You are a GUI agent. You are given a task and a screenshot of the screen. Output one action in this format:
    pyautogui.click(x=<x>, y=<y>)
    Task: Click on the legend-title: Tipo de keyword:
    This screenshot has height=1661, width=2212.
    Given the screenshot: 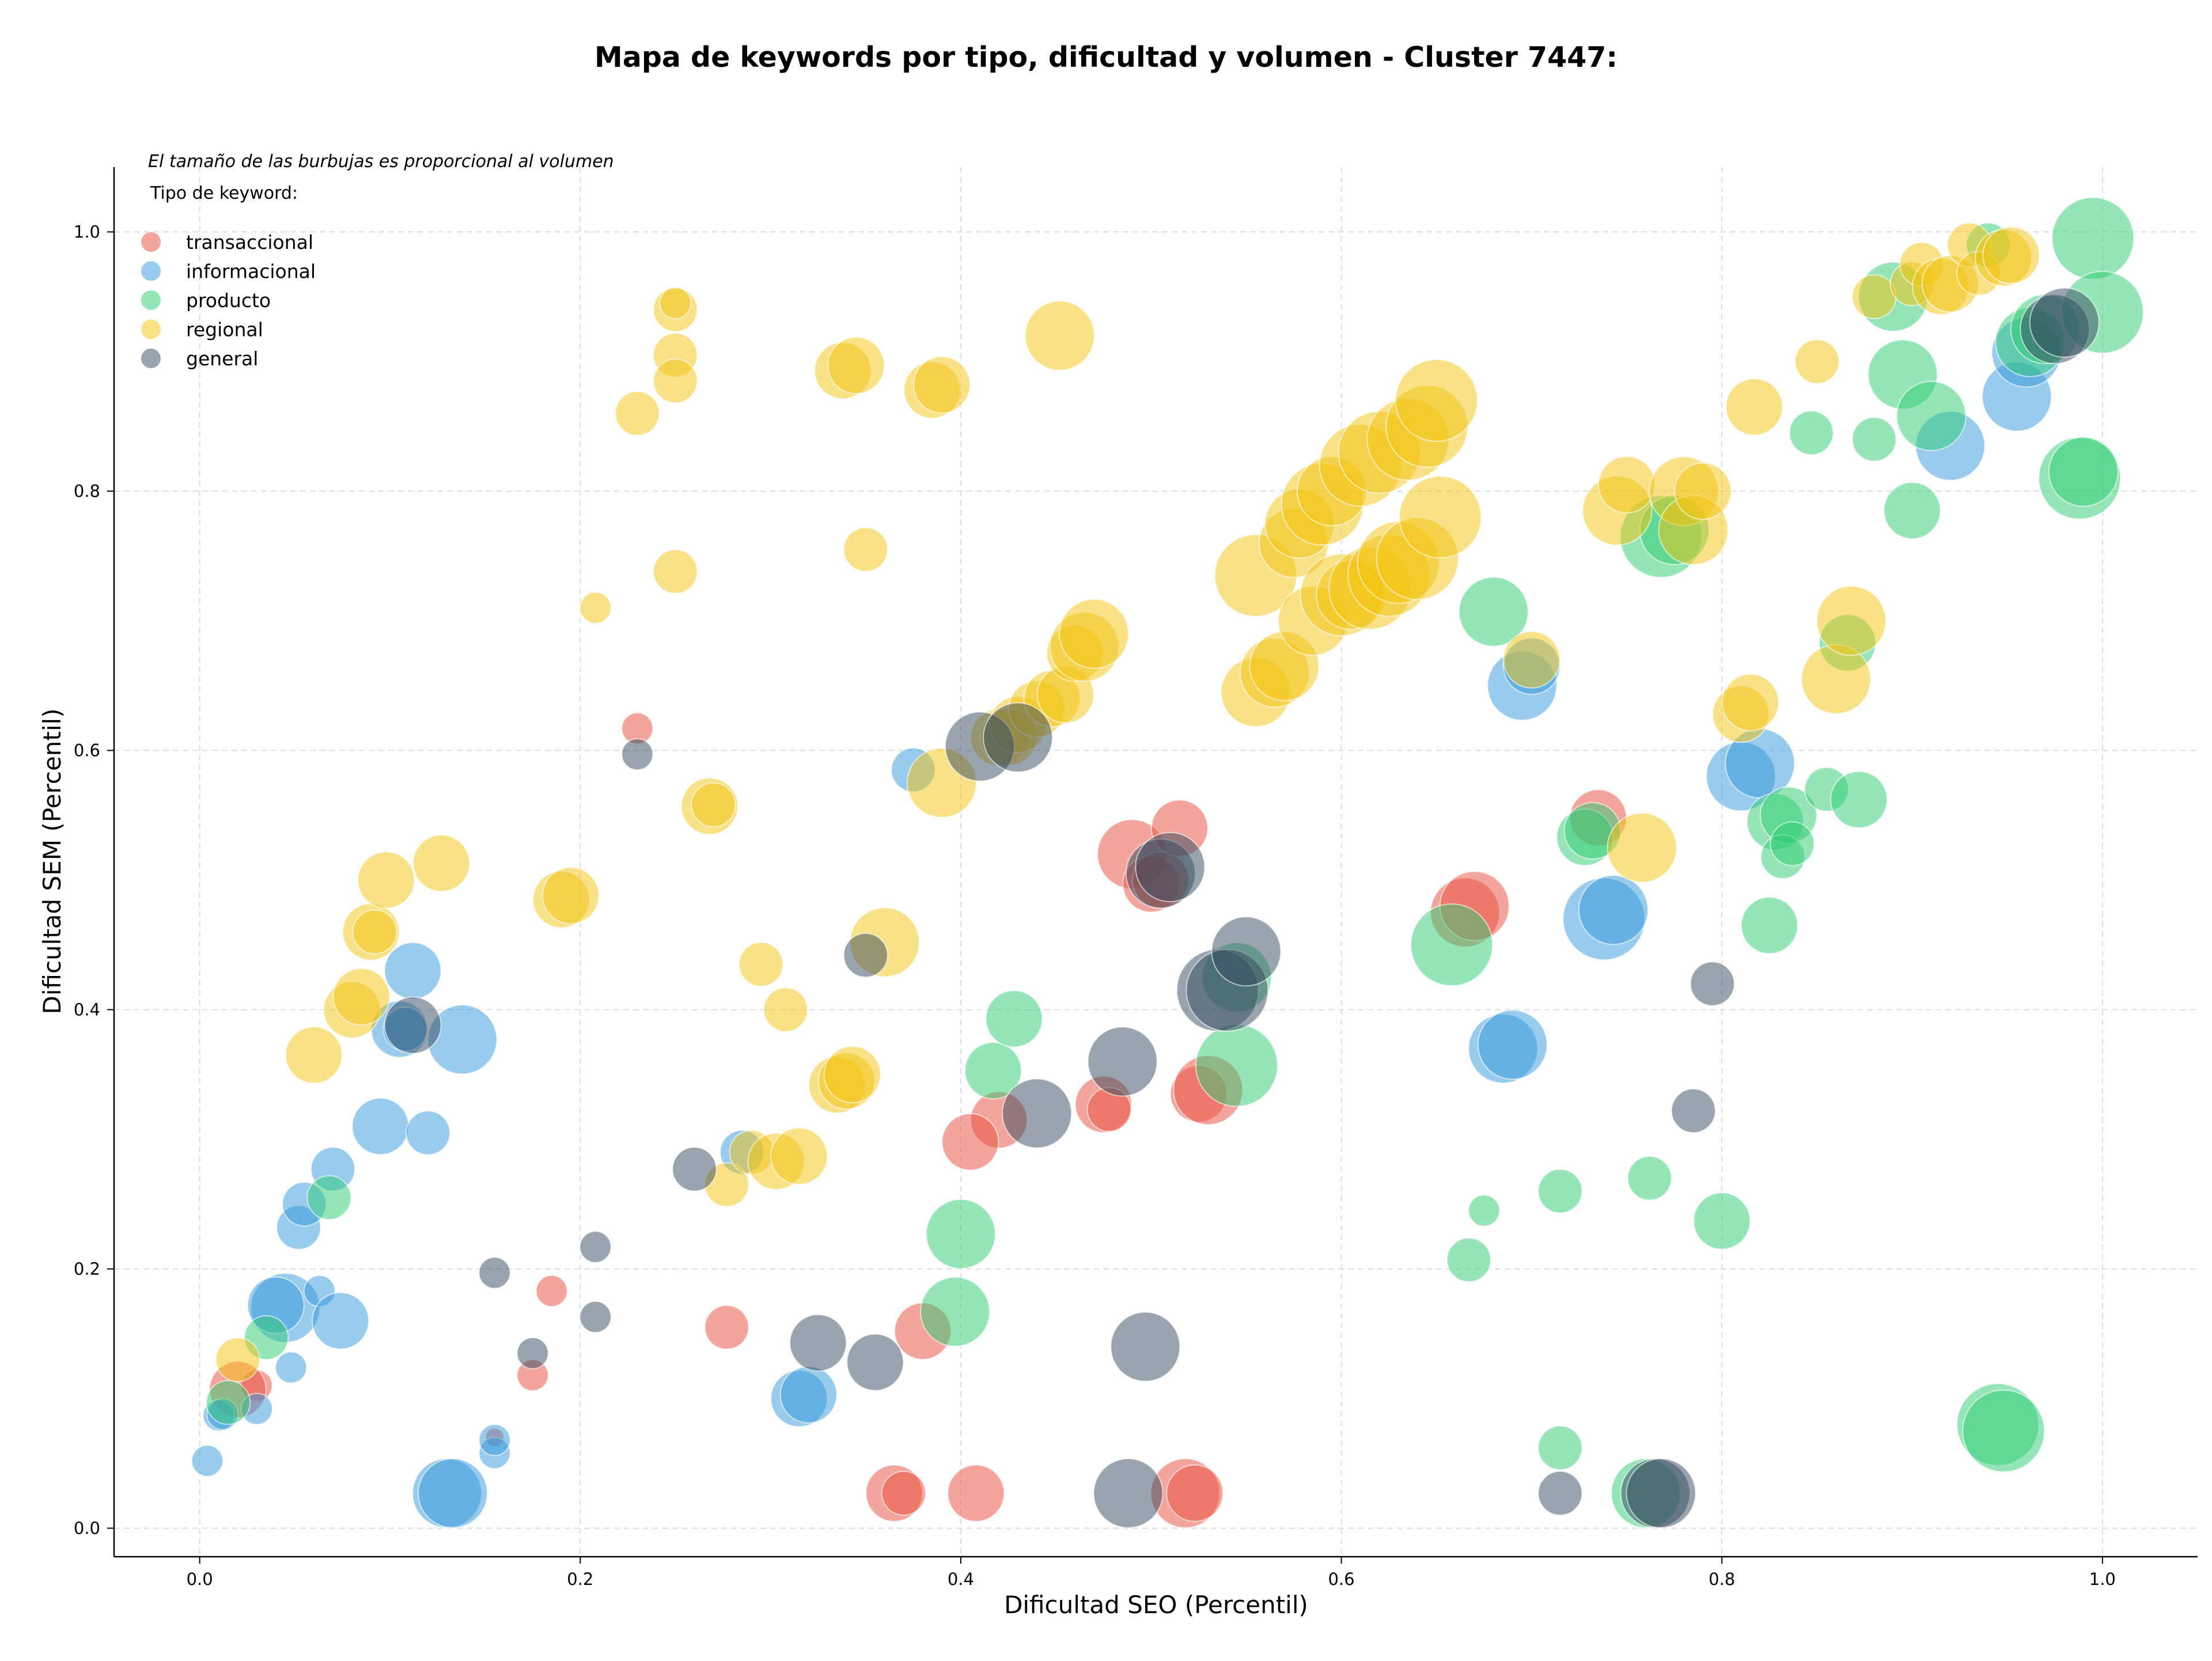 What is the action you would take?
    pyautogui.click(x=224, y=193)
    